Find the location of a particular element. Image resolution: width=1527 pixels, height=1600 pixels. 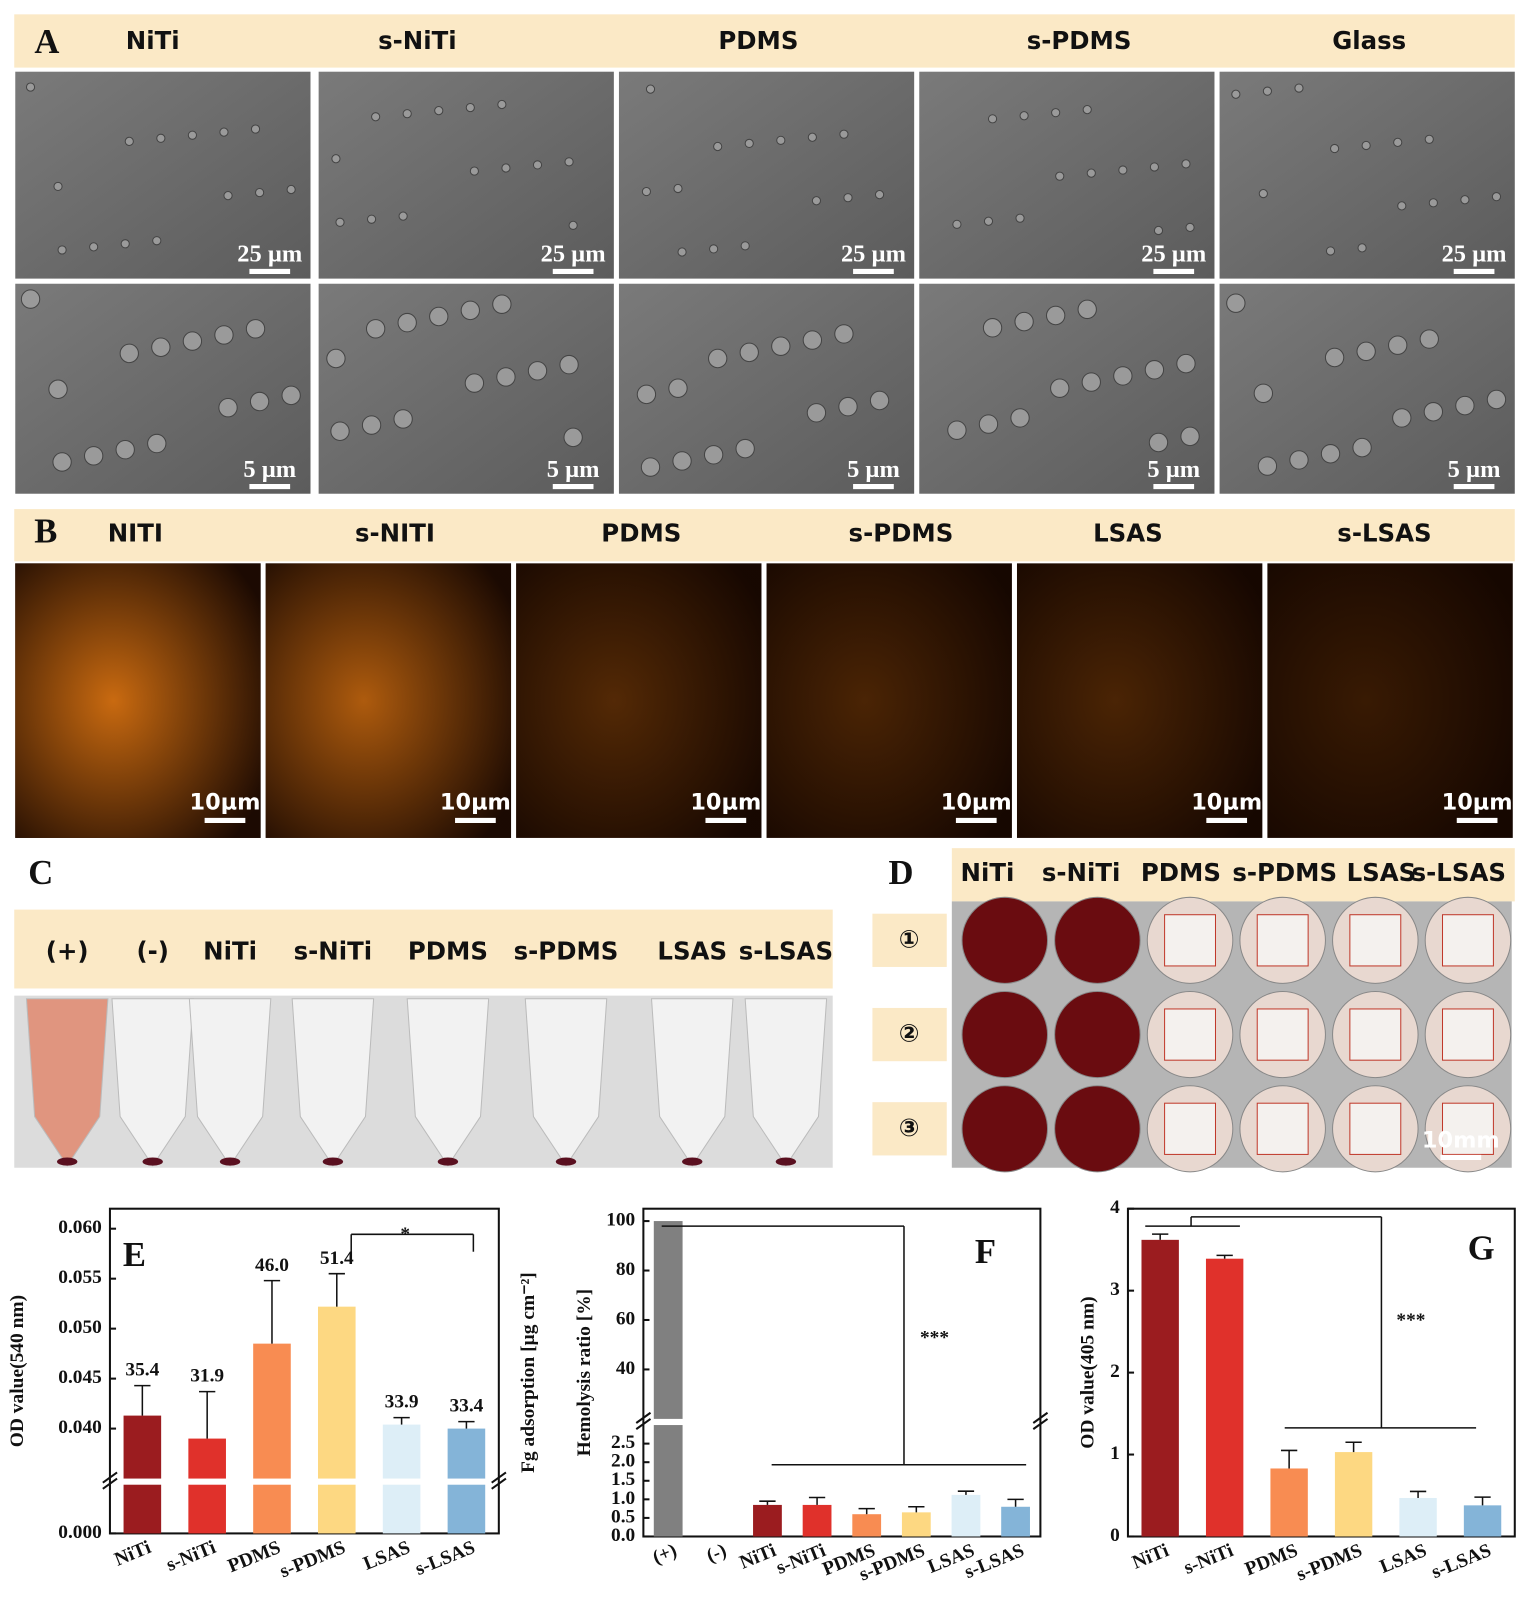

panel-label: D is located at coordinates (900, 872).